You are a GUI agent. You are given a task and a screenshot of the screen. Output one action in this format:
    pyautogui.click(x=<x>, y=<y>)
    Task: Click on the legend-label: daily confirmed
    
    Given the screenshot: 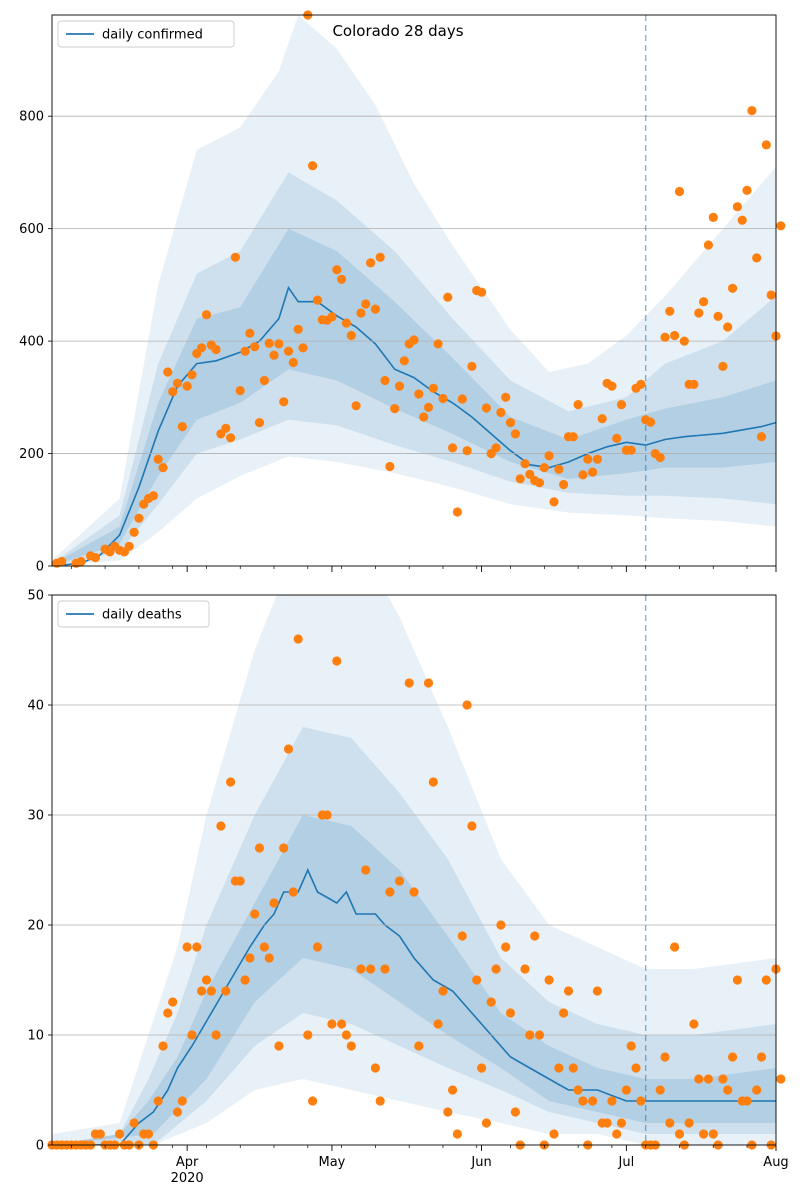 What is the action you would take?
    pyautogui.click(x=152, y=35)
    